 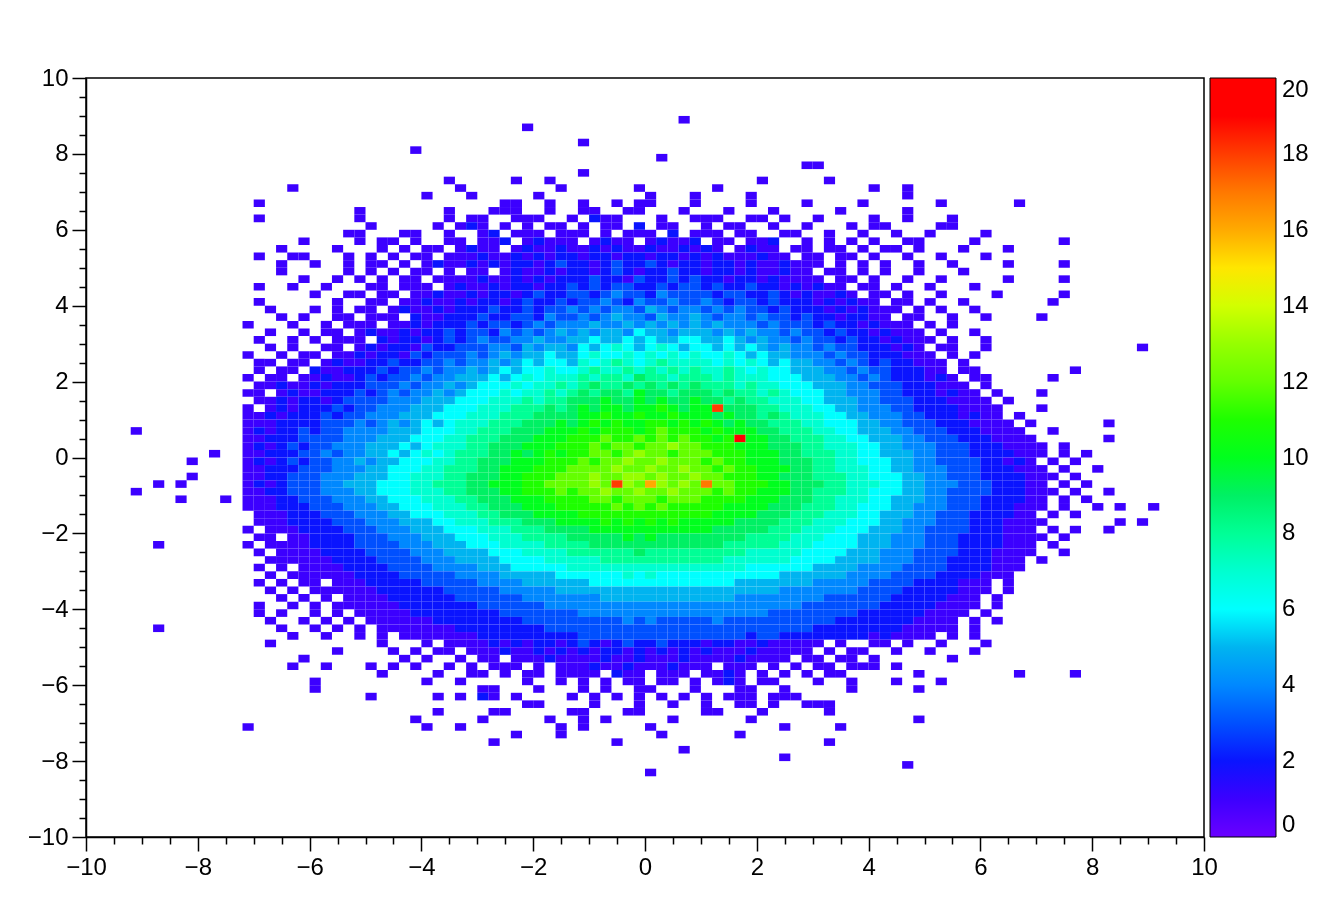 I want to click on x-tick-label: 10, so click(x=1204, y=866).